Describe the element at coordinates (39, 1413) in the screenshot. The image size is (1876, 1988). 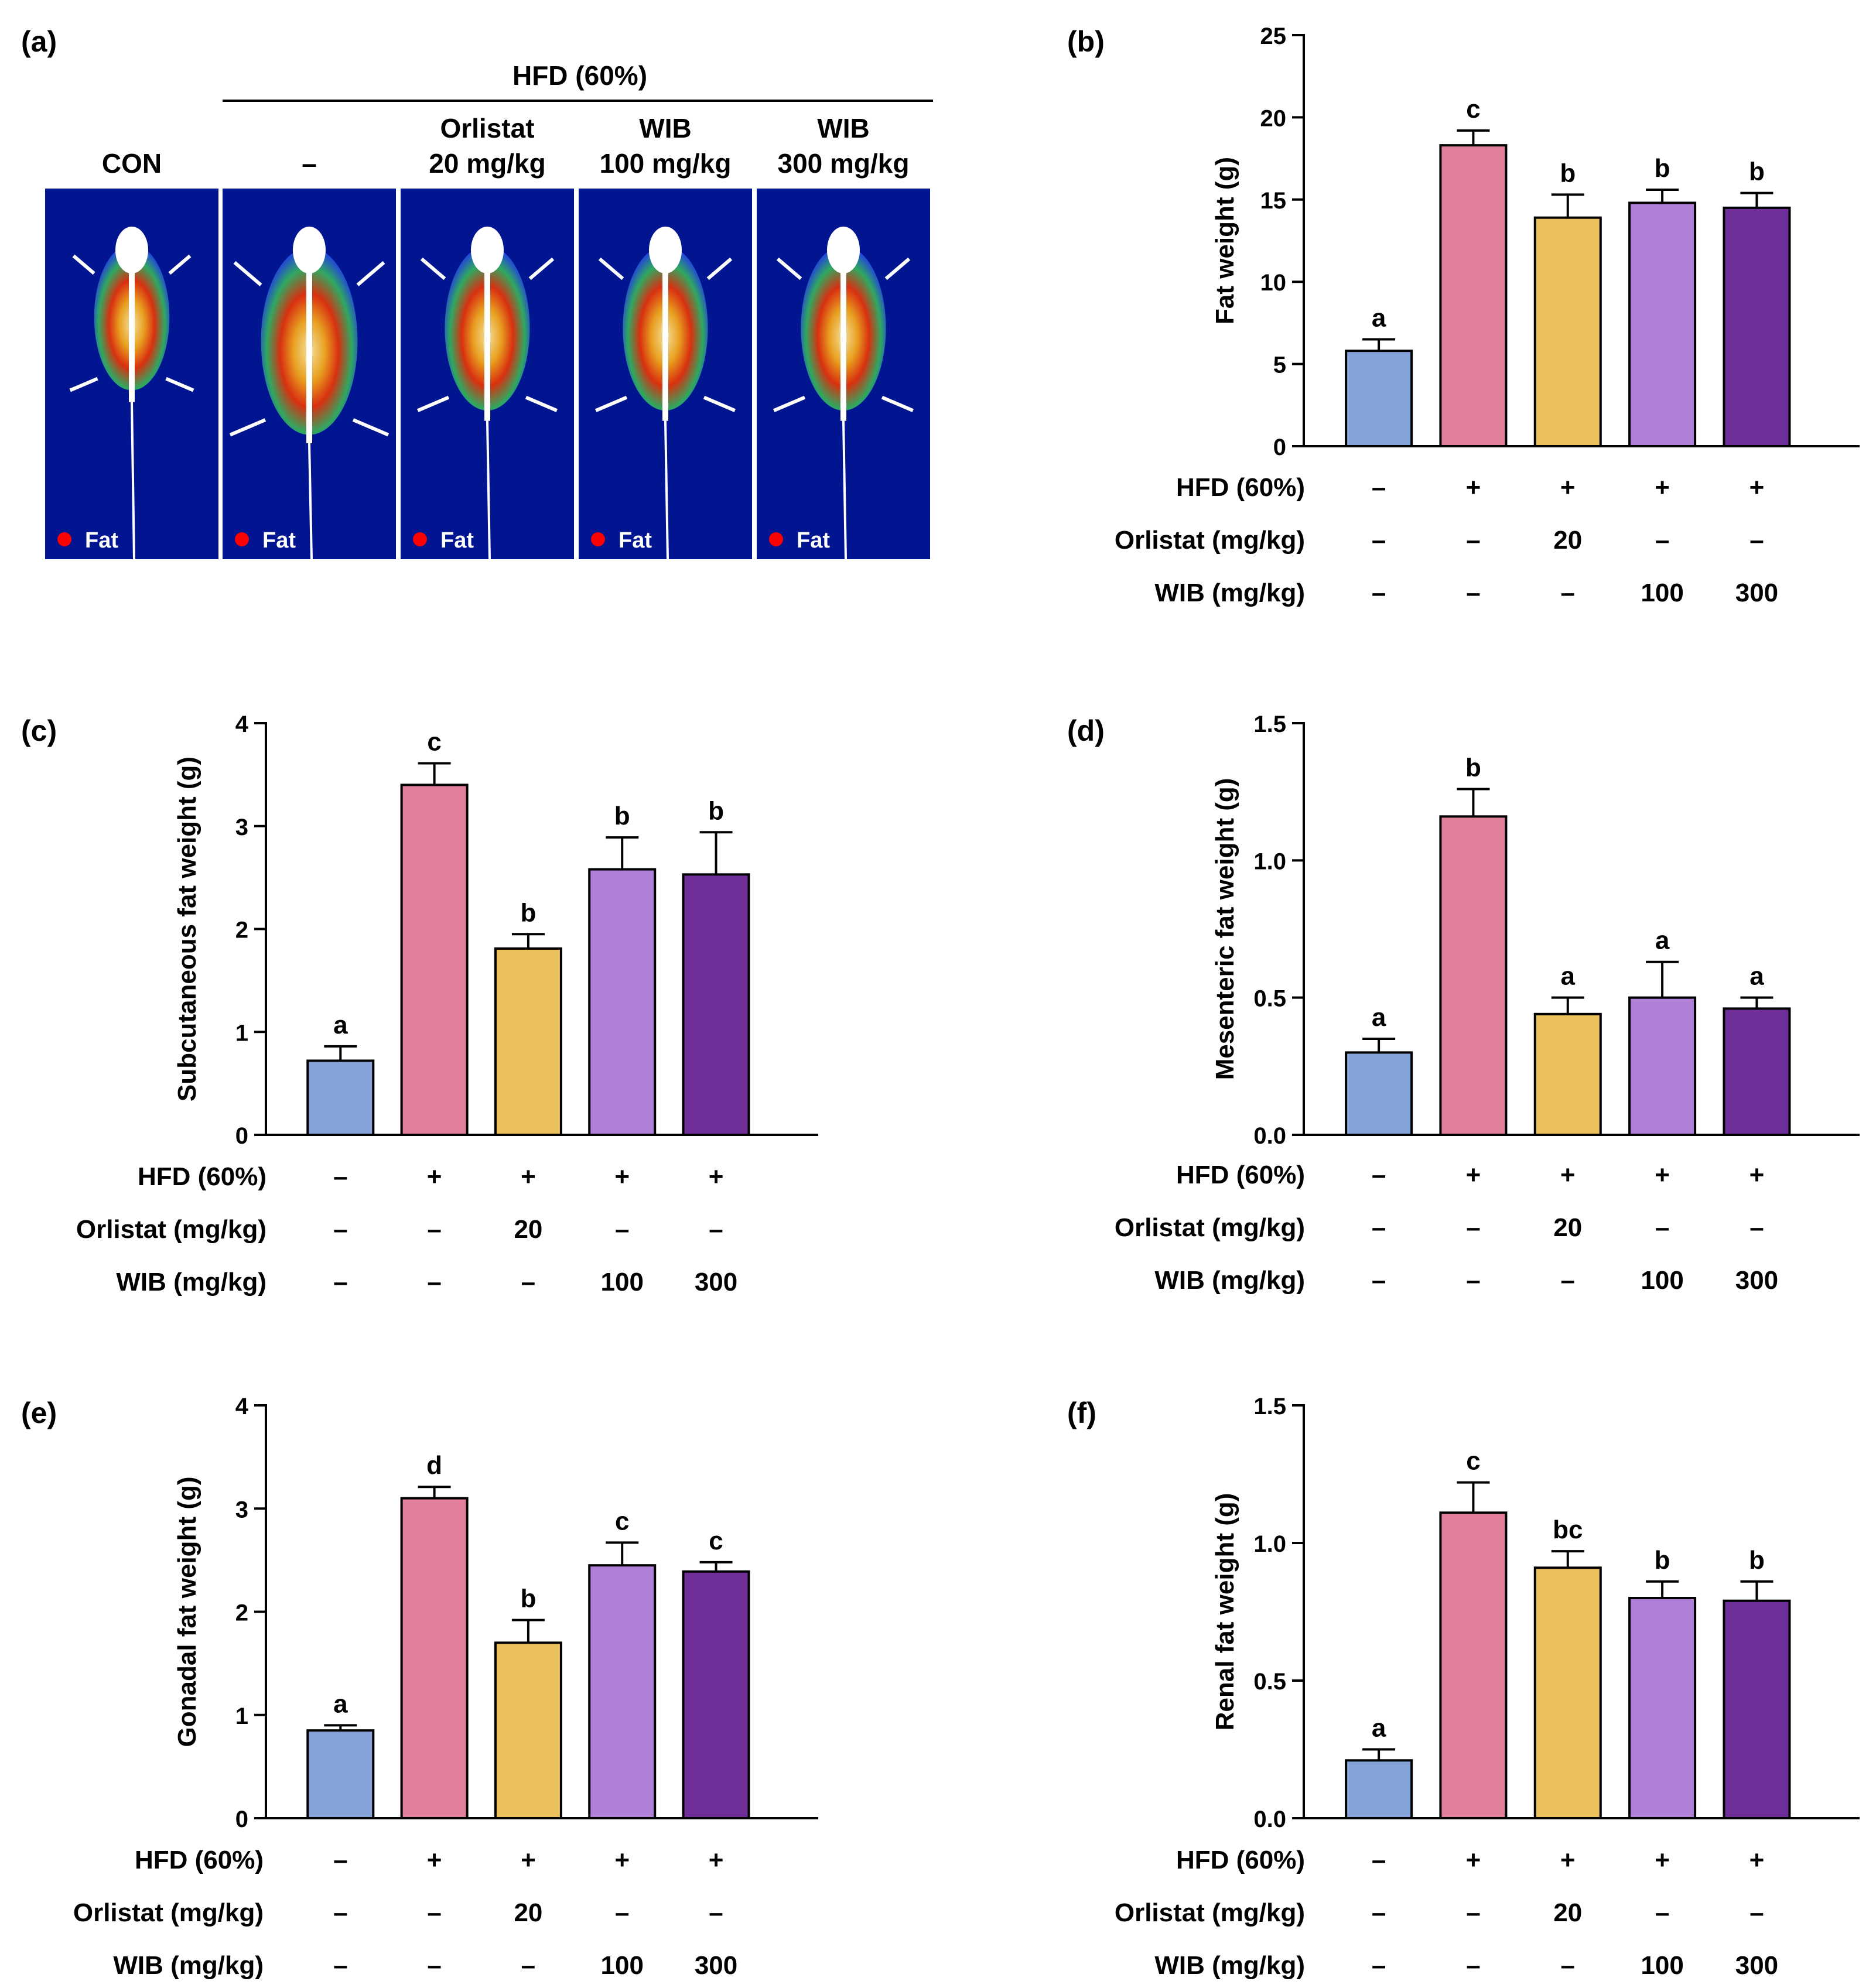
I see `panel-letter: (e)` at that location.